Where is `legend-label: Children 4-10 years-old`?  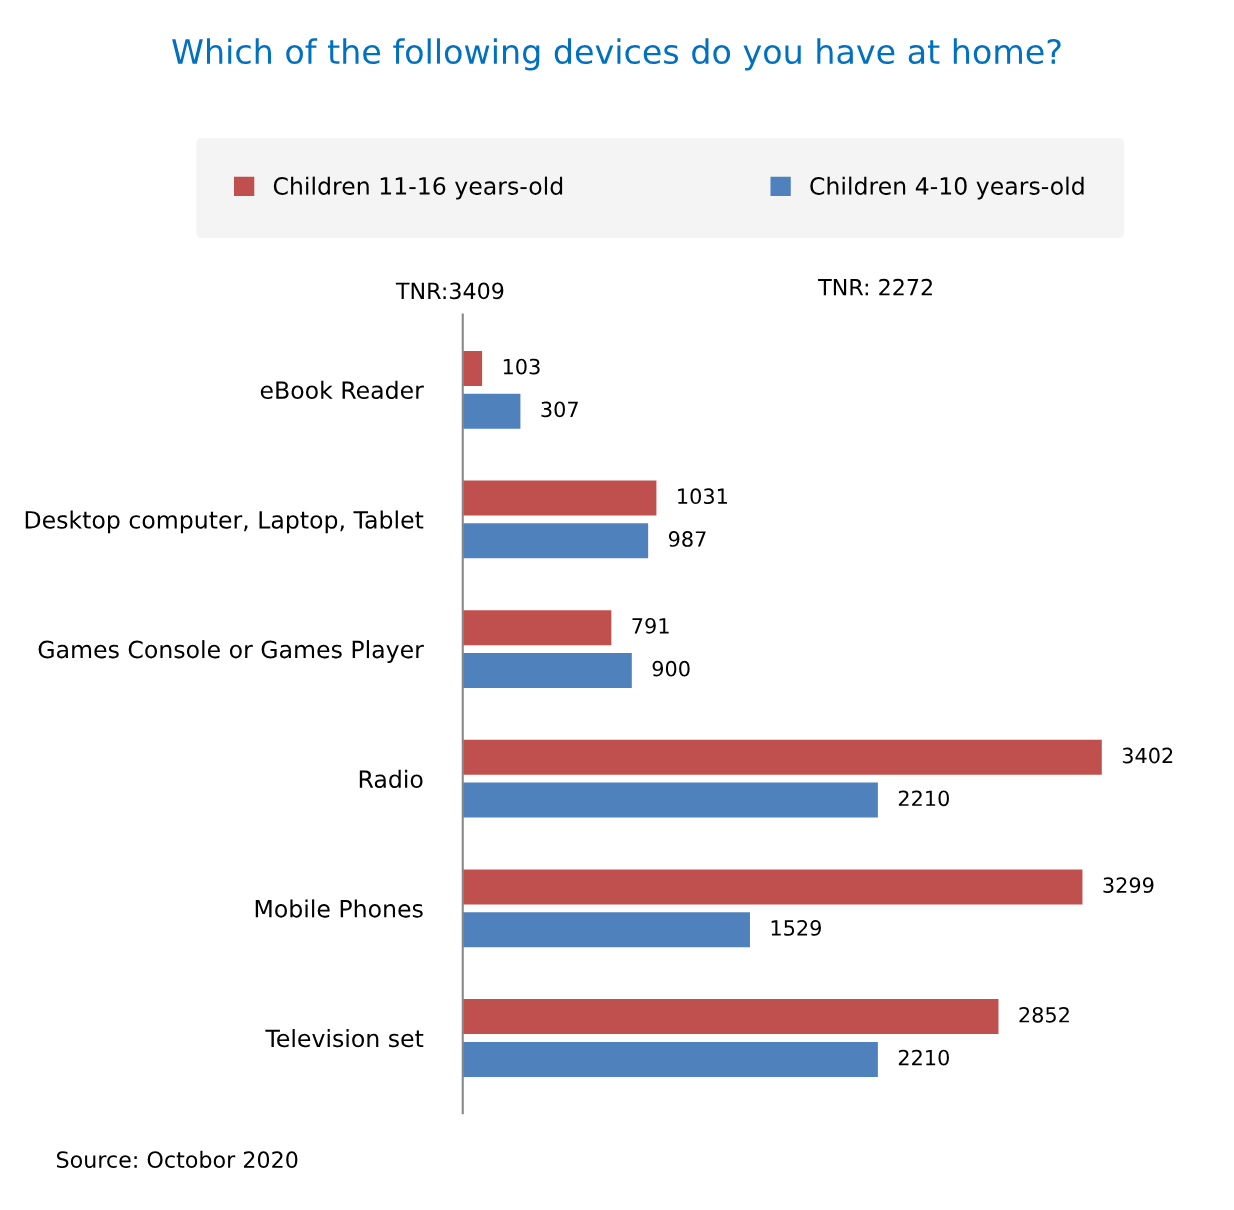 legend-label: Children 4-10 years-old is located at coordinates (947, 188).